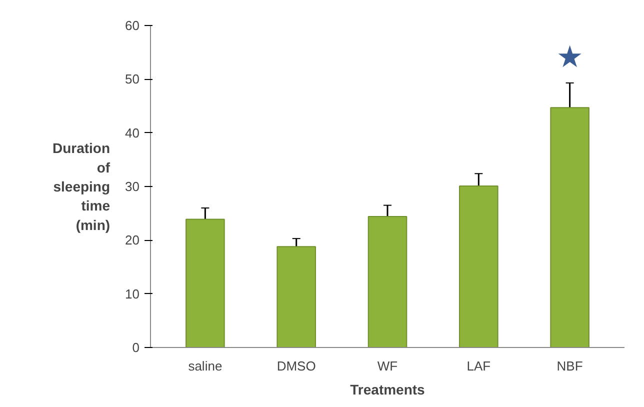 This screenshot has width=644, height=407. I want to click on y-tick-label: 60, so click(132, 25).